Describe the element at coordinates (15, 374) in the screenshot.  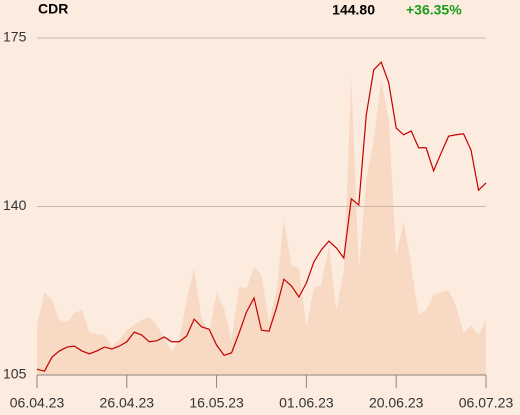
I see `y-tick-label: 105` at that location.